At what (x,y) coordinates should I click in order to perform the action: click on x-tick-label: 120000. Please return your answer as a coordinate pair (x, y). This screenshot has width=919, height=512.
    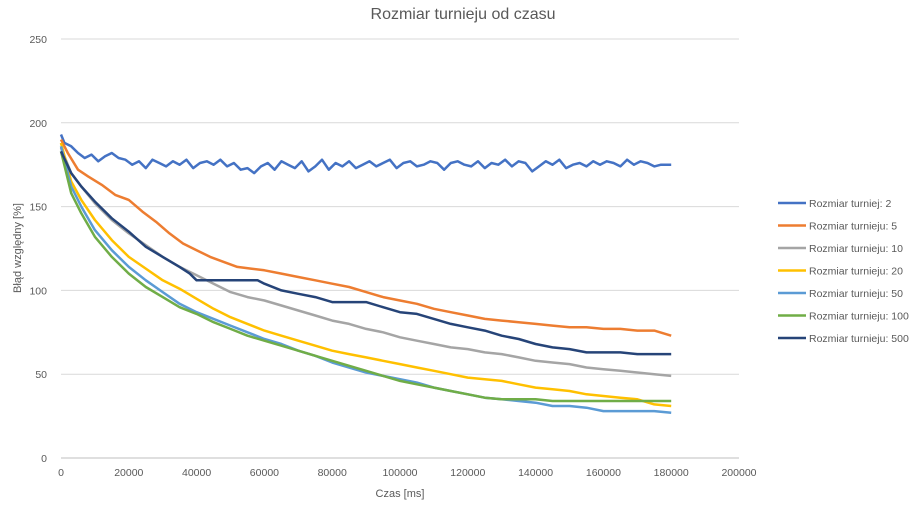
    Looking at the image, I should click on (467, 473).